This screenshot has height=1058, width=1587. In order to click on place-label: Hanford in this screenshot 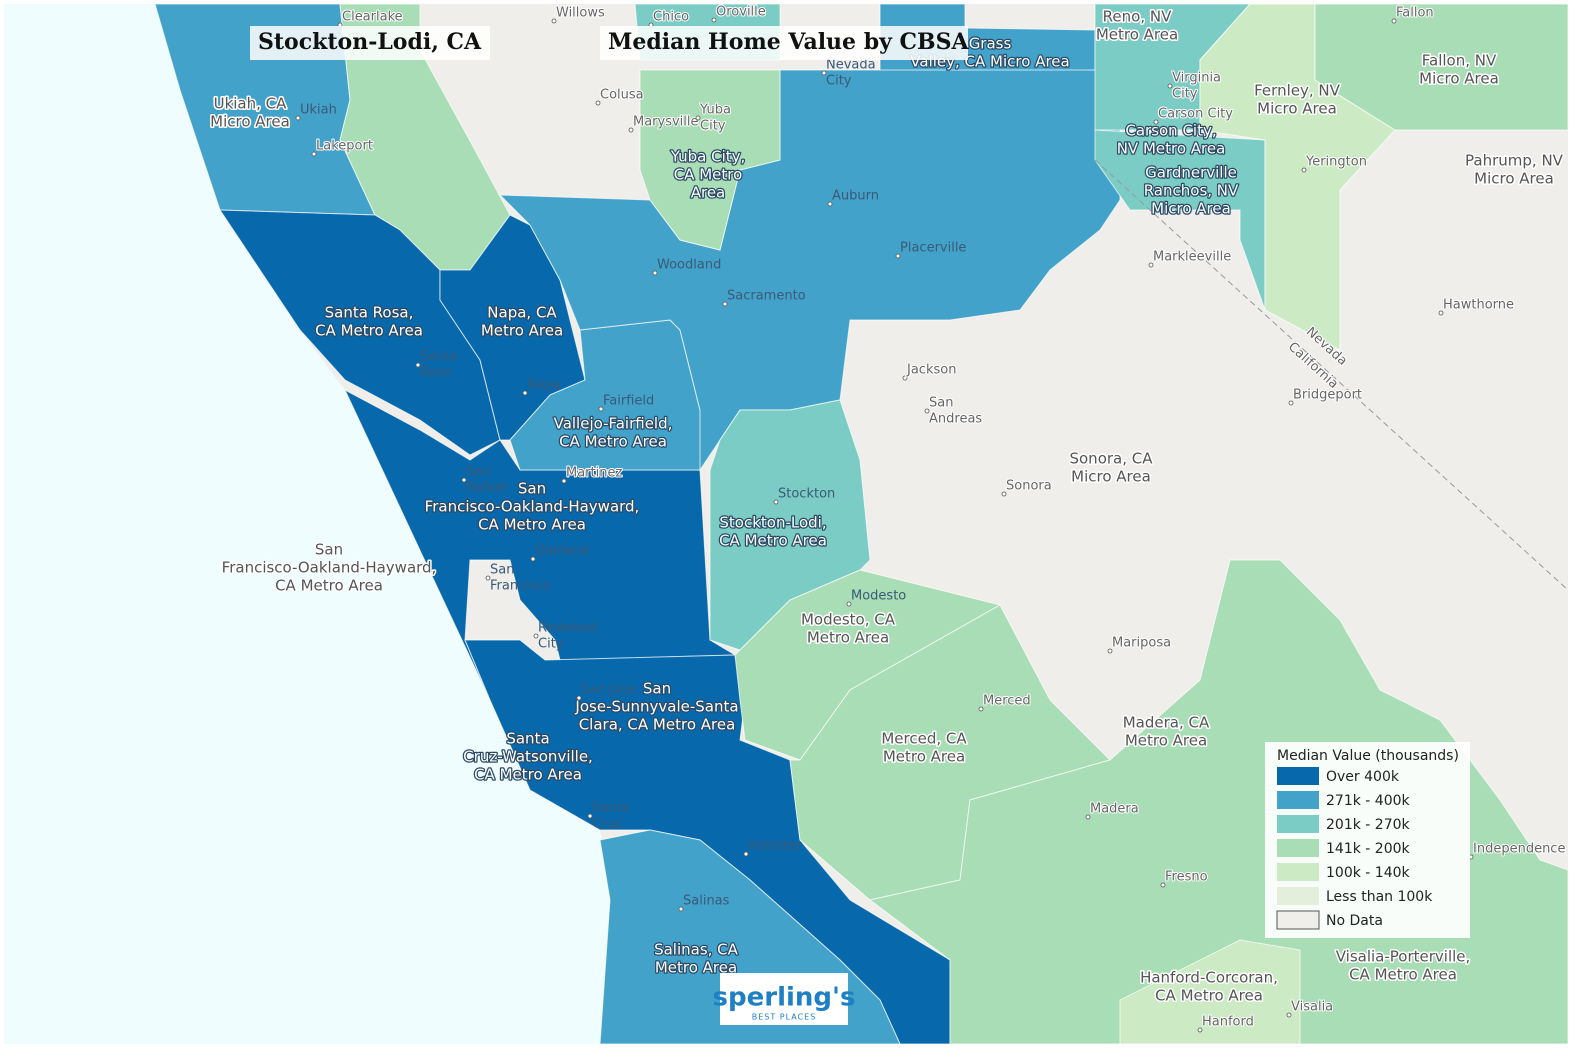, I will do `click(1228, 1022)`.